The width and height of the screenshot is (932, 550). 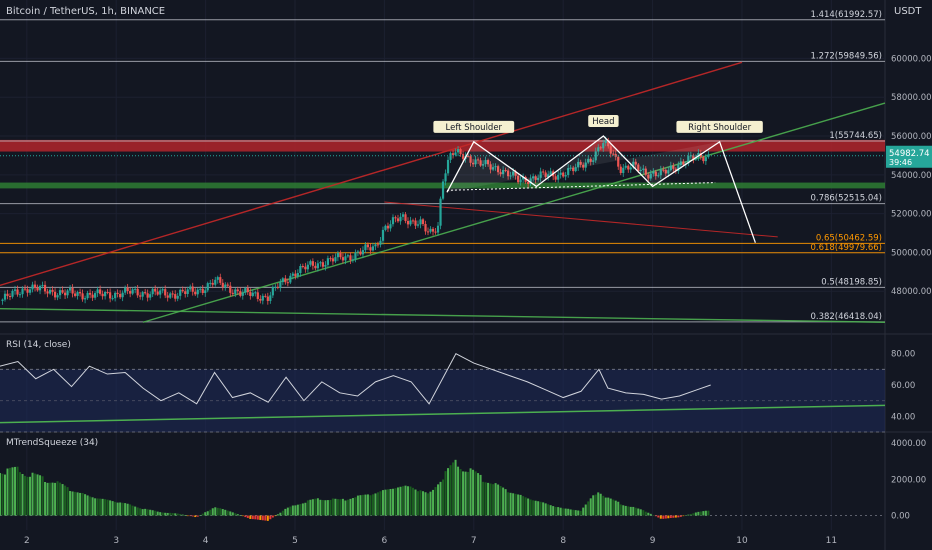 I want to click on fib-level-label: 1(55744.65), so click(x=855, y=136).